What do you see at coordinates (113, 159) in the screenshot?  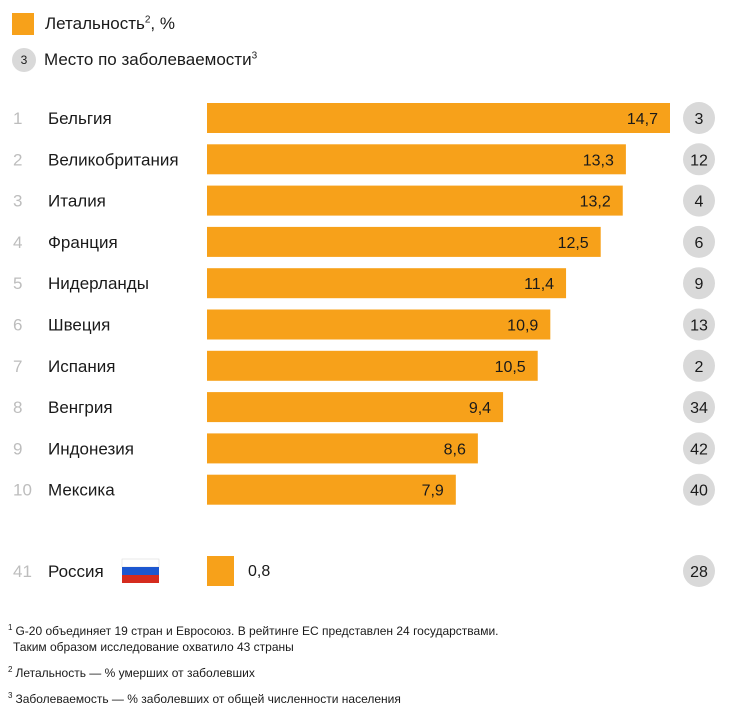 I see `country-label: Великобритания` at bounding box center [113, 159].